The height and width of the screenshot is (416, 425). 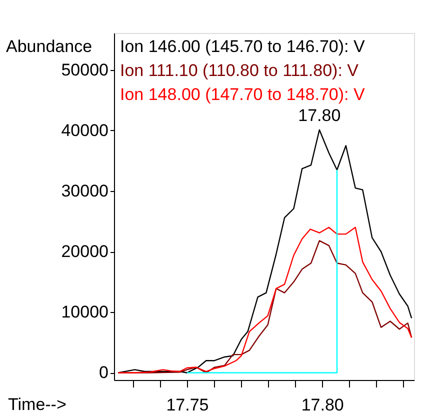 I want to click on x-axis-title: Time-->, so click(x=37, y=404).